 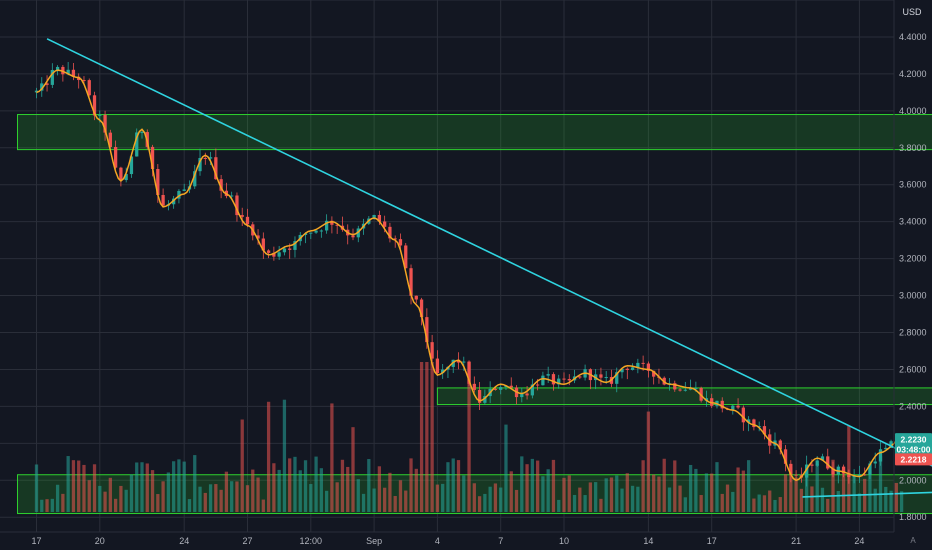 What do you see at coordinates (913, 222) in the screenshot?
I see `y-tick-label: 3.4000` at bounding box center [913, 222].